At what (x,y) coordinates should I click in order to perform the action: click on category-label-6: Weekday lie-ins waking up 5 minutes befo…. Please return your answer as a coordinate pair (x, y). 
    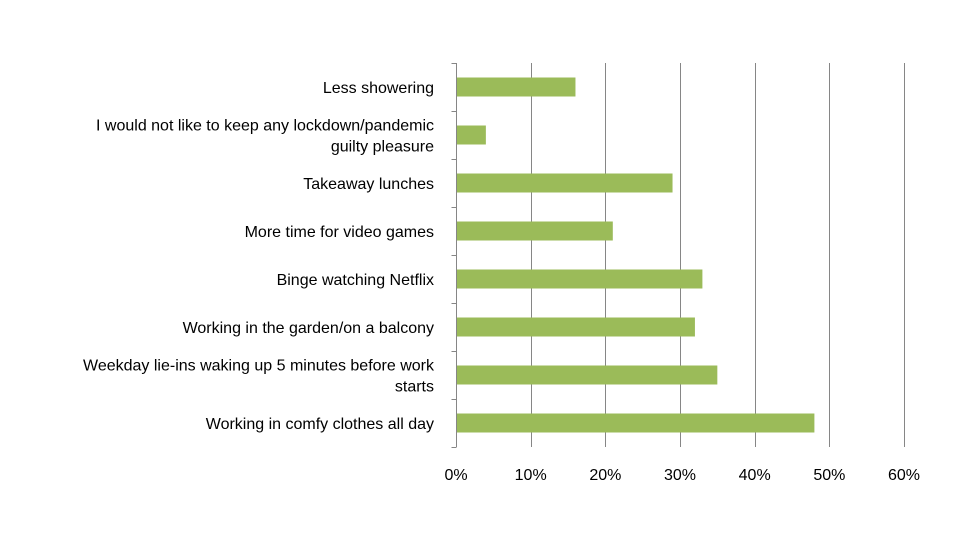
    Looking at the image, I should click on (259, 377).